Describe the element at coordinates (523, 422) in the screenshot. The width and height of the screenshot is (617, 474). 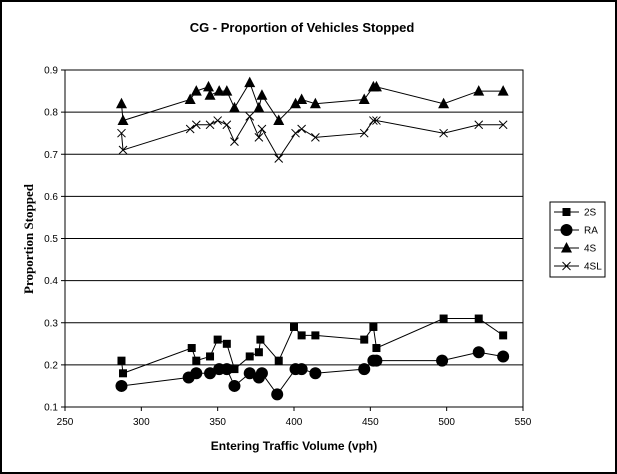
I see `x-tick-label: 550` at that location.